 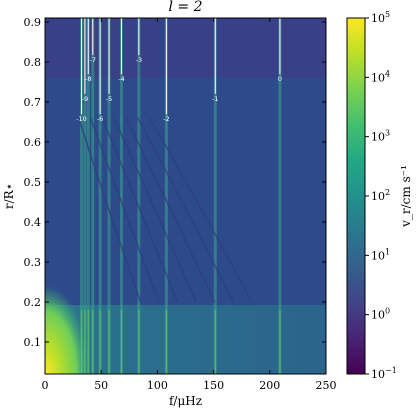 I want to click on colorbar-ticks: 10⁵ 10⁴ 10³ 10² 10¹ 10⁰ 10⁻¹, so click(x=381, y=195).